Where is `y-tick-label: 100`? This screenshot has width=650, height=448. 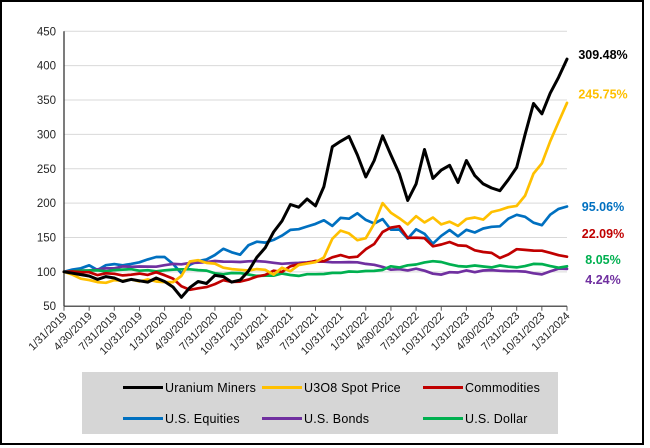 y-tick-label: 100 is located at coordinates (46, 273).